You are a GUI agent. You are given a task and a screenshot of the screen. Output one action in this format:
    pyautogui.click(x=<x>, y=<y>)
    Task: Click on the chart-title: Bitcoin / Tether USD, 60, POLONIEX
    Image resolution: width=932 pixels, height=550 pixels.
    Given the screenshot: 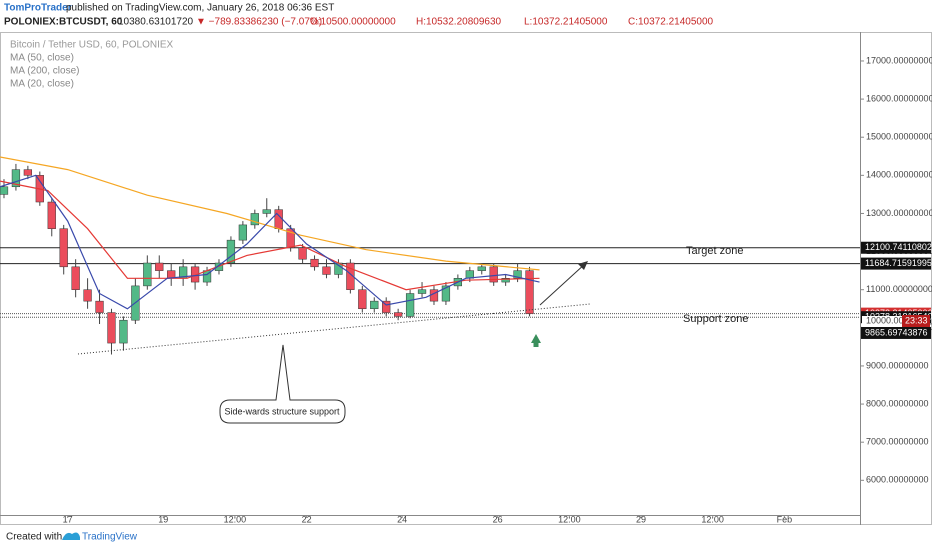 What is the action you would take?
    pyautogui.click(x=92, y=45)
    